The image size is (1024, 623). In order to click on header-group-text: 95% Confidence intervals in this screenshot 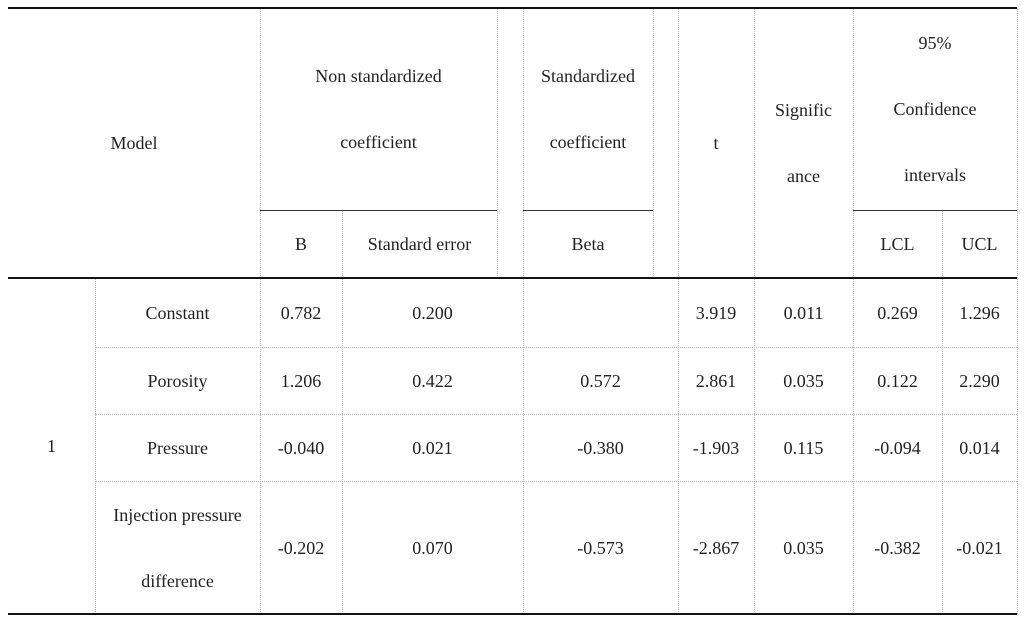, I will do `click(935, 109)`.